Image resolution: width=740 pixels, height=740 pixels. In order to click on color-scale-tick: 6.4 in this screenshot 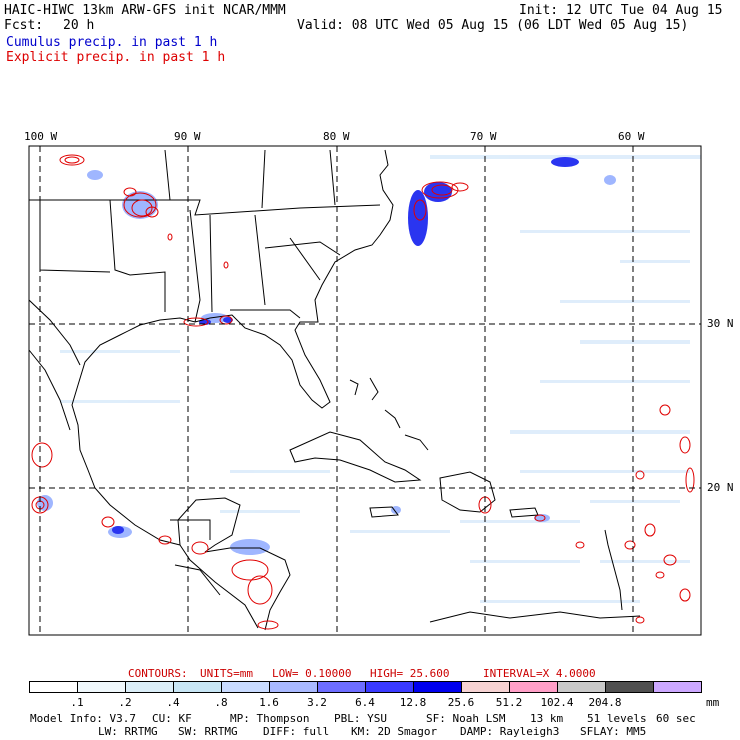, I will do `click(365, 702)`.